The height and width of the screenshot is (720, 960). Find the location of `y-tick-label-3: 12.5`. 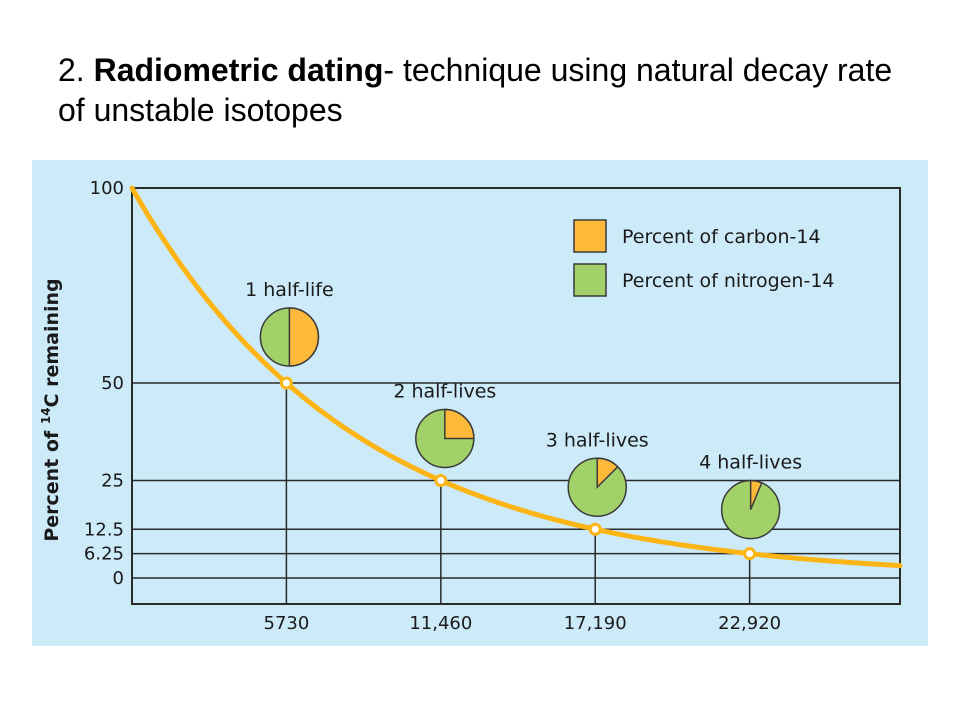

y-tick-label-3: 12.5 is located at coordinates (104, 529).